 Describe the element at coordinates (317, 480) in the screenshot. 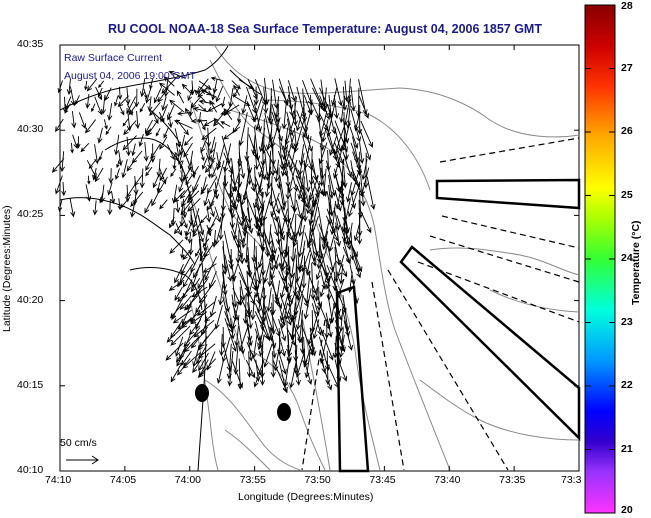

I see `x-tick-label: 73:50` at that location.